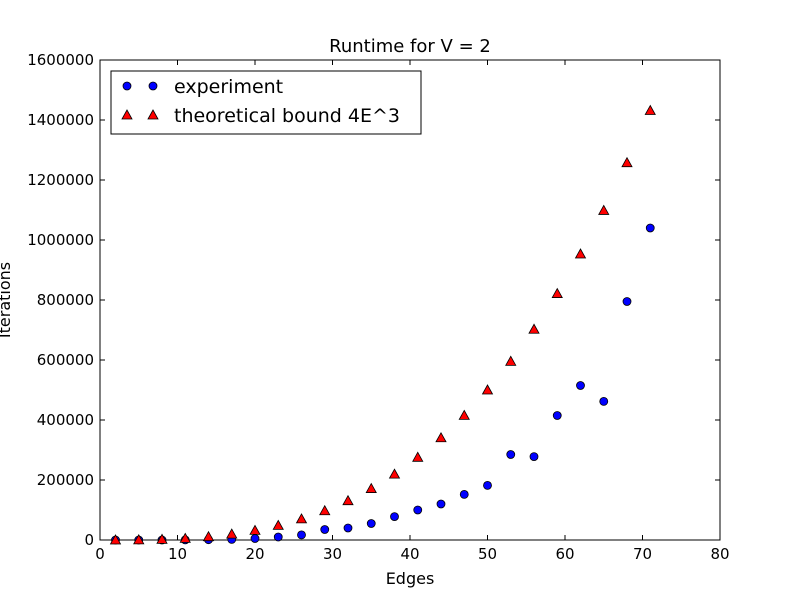  Describe the element at coordinates (642, 554) in the screenshot. I see `x-tick-label: 70` at that location.